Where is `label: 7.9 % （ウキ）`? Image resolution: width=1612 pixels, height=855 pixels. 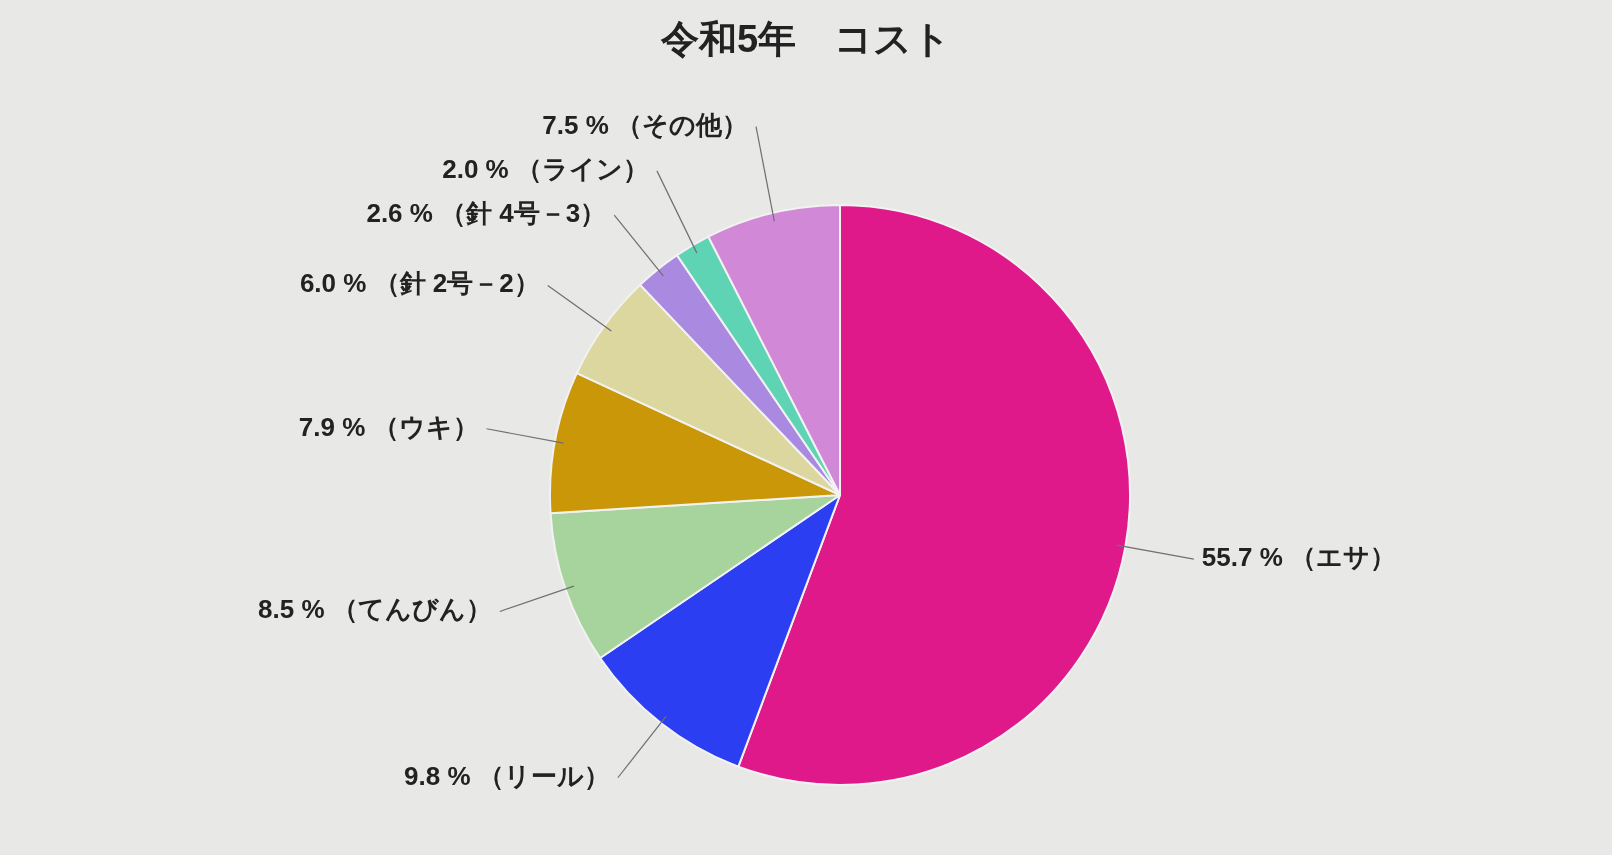
label: 7.9 % （ウキ） is located at coordinates (388, 426).